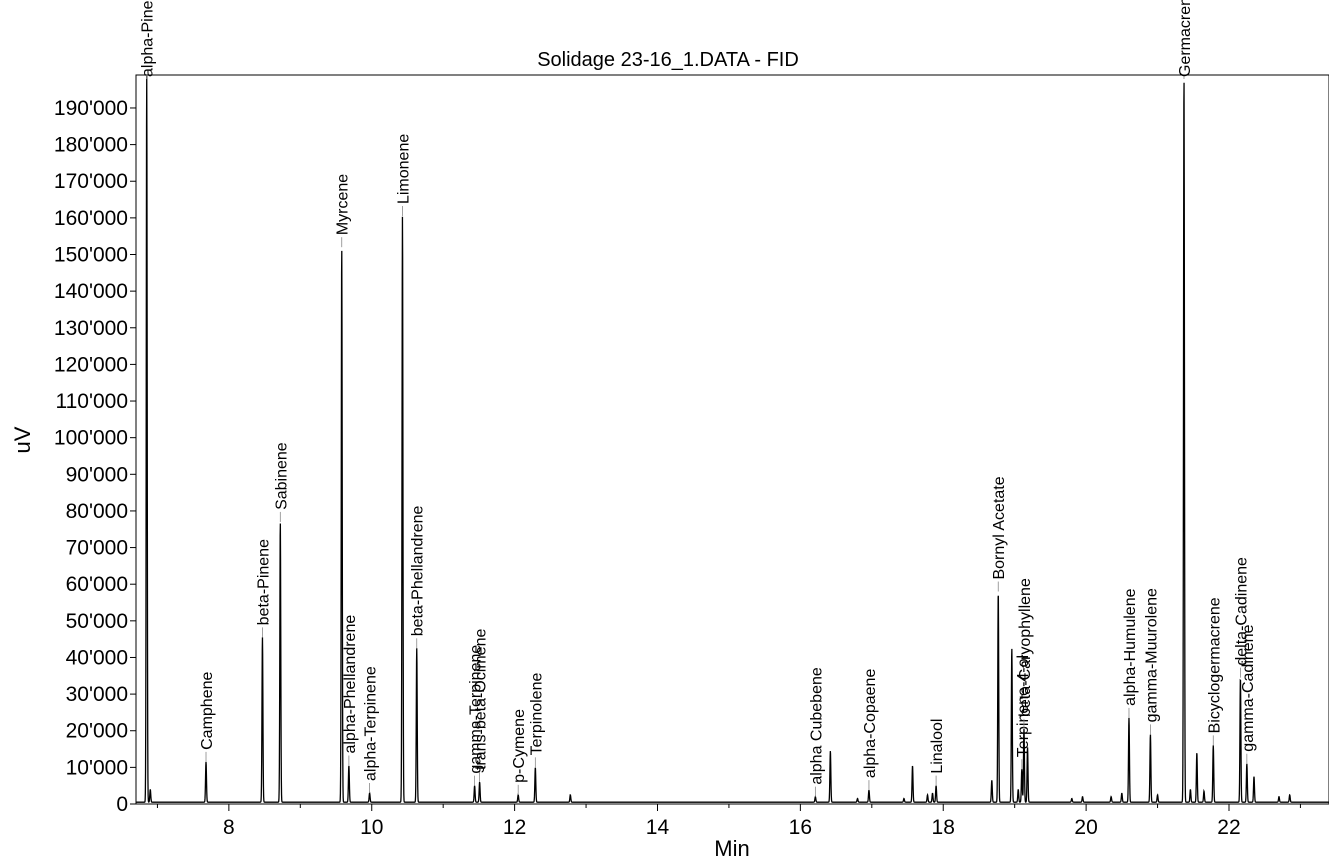 The height and width of the screenshot is (863, 1329). What do you see at coordinates (97, 548) in the screenshot?
I see `y-tick-label: 70'000` at bounding box center [97, 548].